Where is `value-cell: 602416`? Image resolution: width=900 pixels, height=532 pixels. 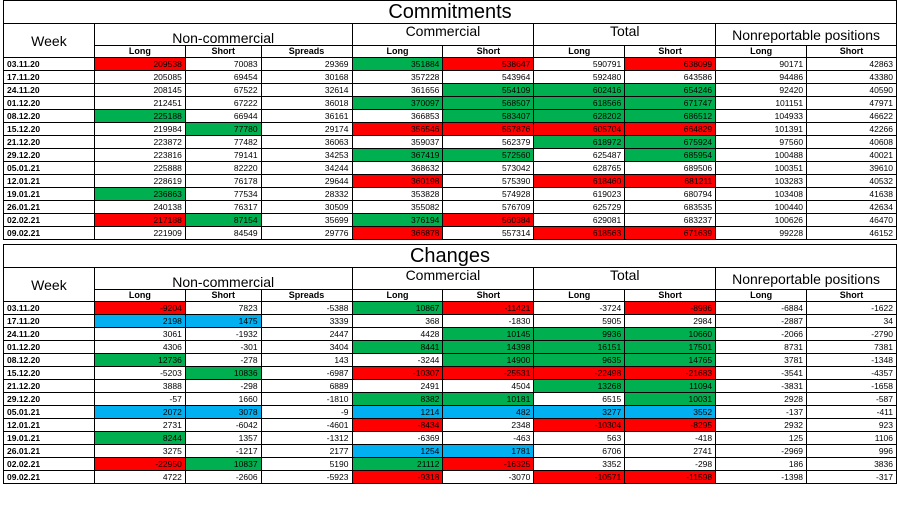 value-cell: 602416 is located at coordinates (579, 90).